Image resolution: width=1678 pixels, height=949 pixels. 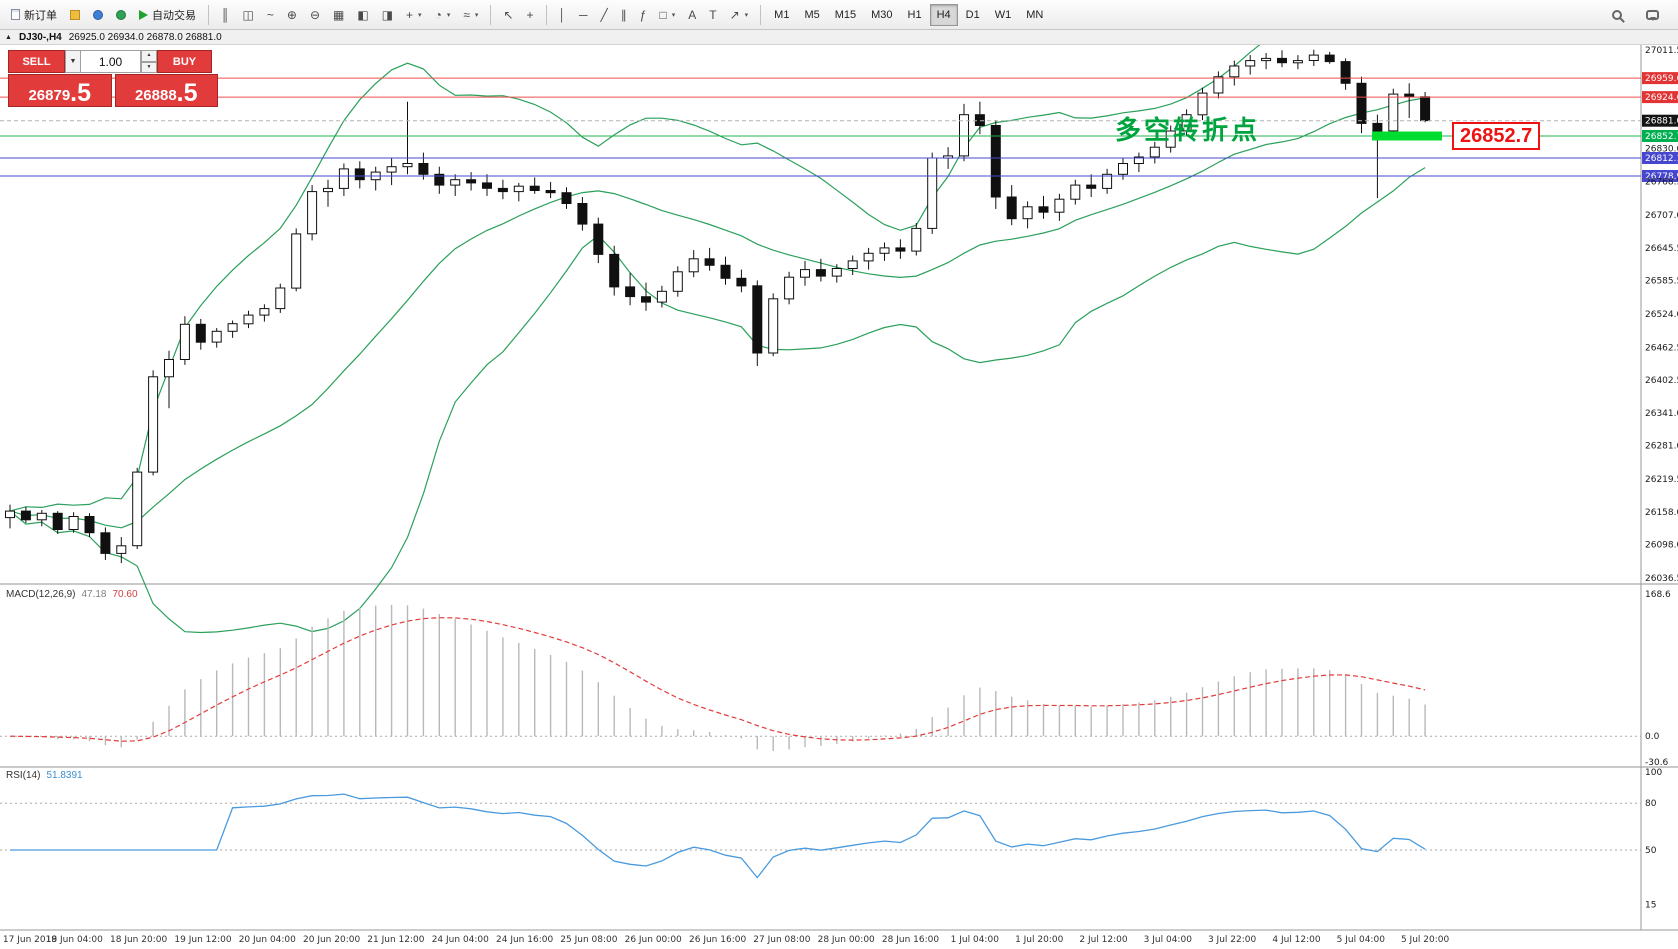 What do you see at coordinates (1034, 15) in the screenshot?
I see `timeframe-MN: MN` at bounding box center [1034, 15].